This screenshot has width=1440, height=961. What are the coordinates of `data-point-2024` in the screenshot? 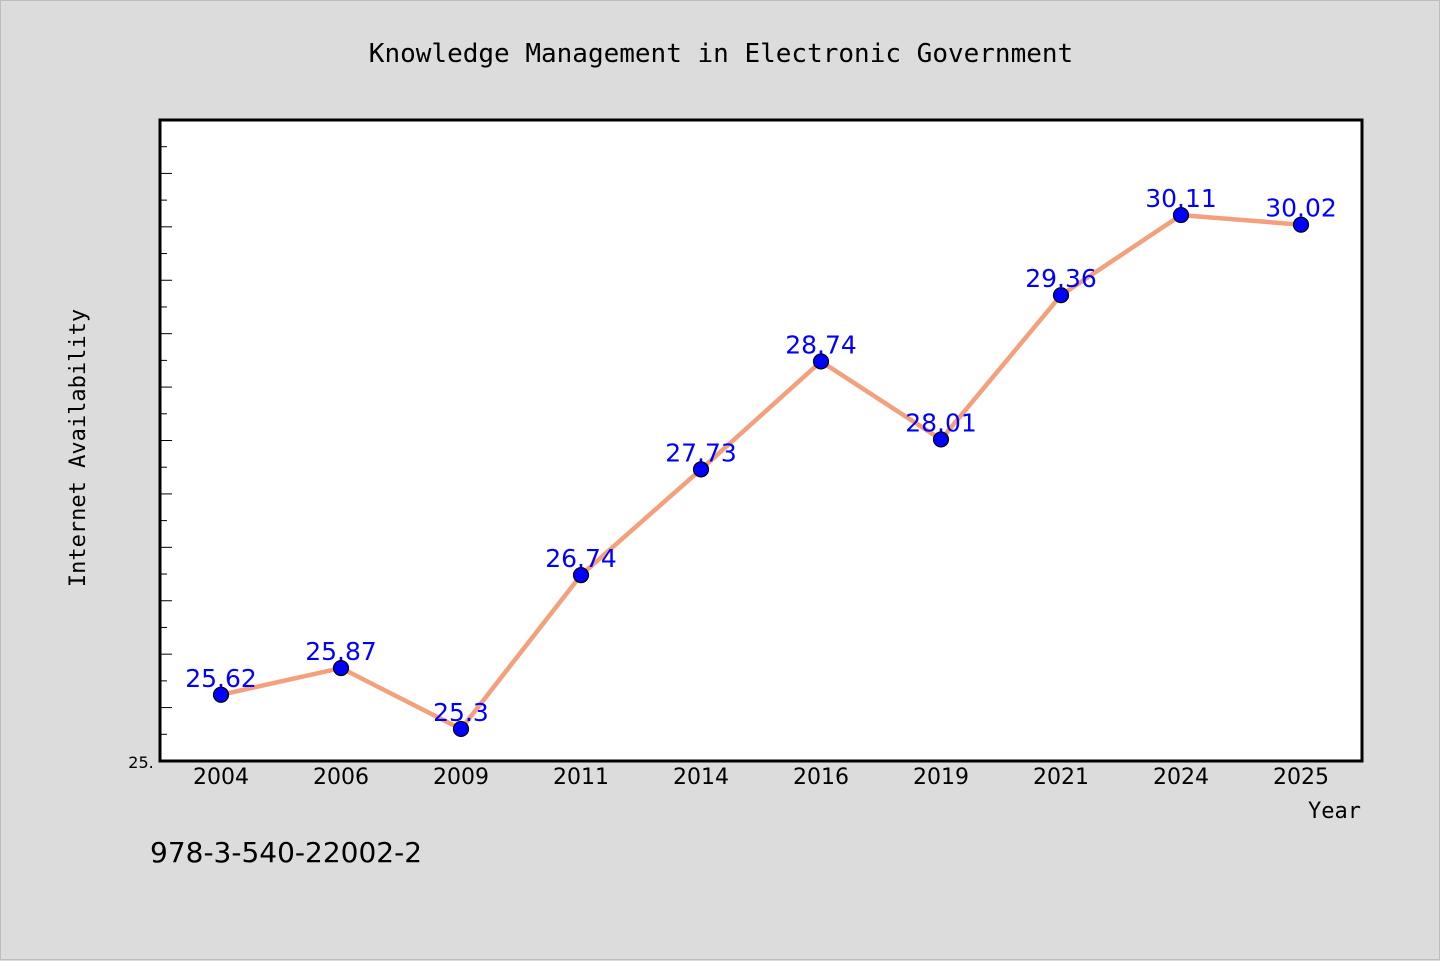 It's located at (1181, 215).